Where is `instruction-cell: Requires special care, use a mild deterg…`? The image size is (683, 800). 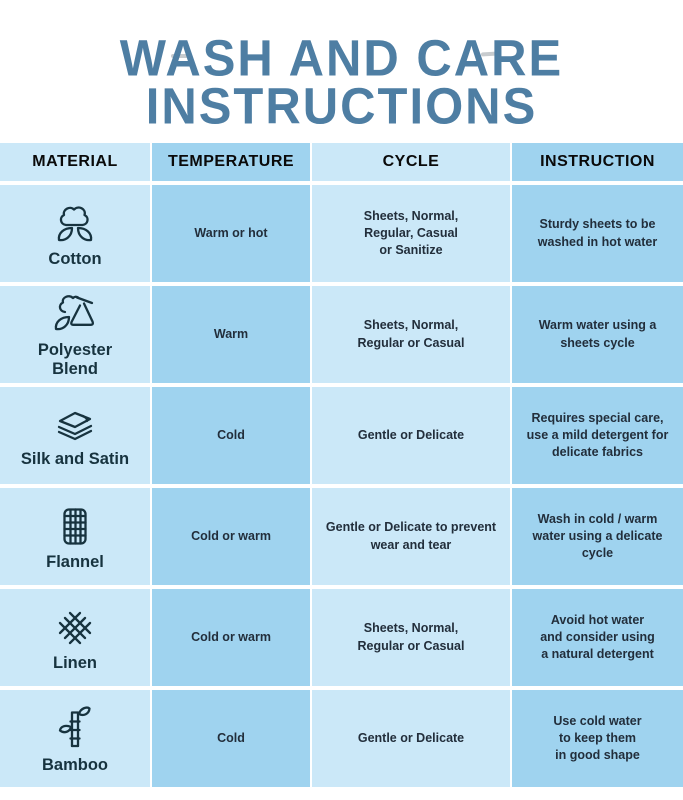 instruction-cell: Requires special care, use a mild deterg… is located at coordinates (597, 436).